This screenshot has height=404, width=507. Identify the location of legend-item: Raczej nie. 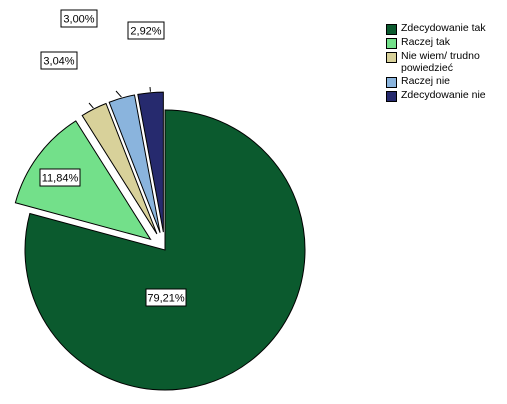
(445, 81).